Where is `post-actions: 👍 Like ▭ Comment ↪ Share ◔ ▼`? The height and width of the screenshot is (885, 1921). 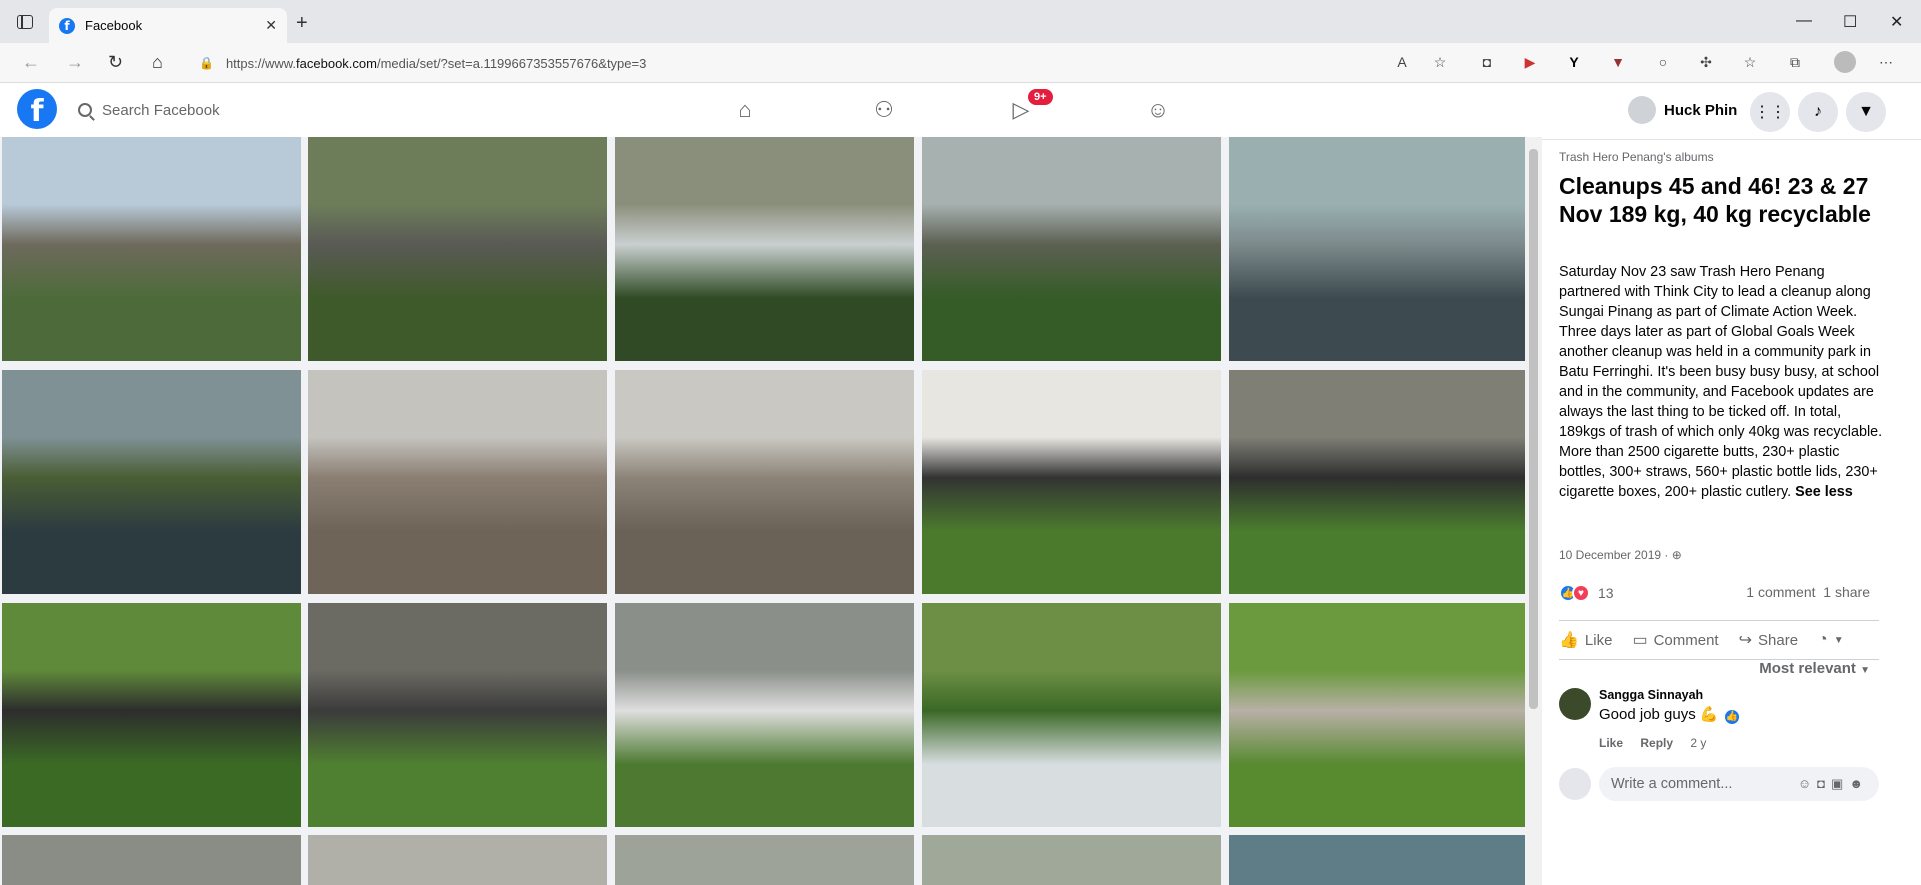
post-actions: 👍 Like ▭ Comment ↪ Share ◔ ▼ is located at coordinates (1719, 640).